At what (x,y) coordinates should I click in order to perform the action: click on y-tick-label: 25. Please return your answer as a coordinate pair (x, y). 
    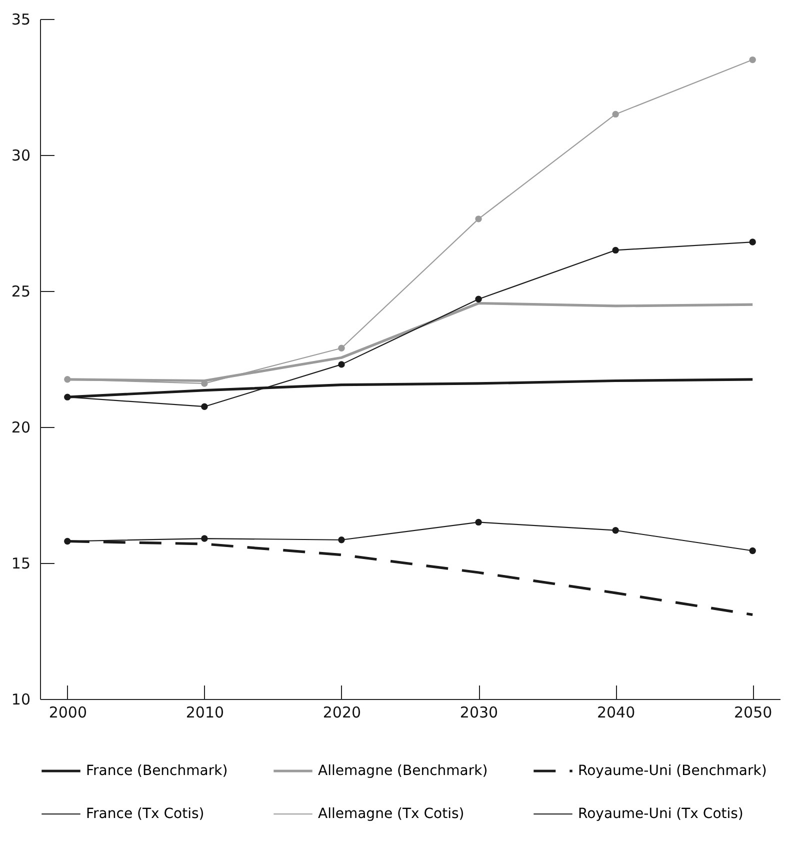
    Looking at the image, I should click on (20, 291).